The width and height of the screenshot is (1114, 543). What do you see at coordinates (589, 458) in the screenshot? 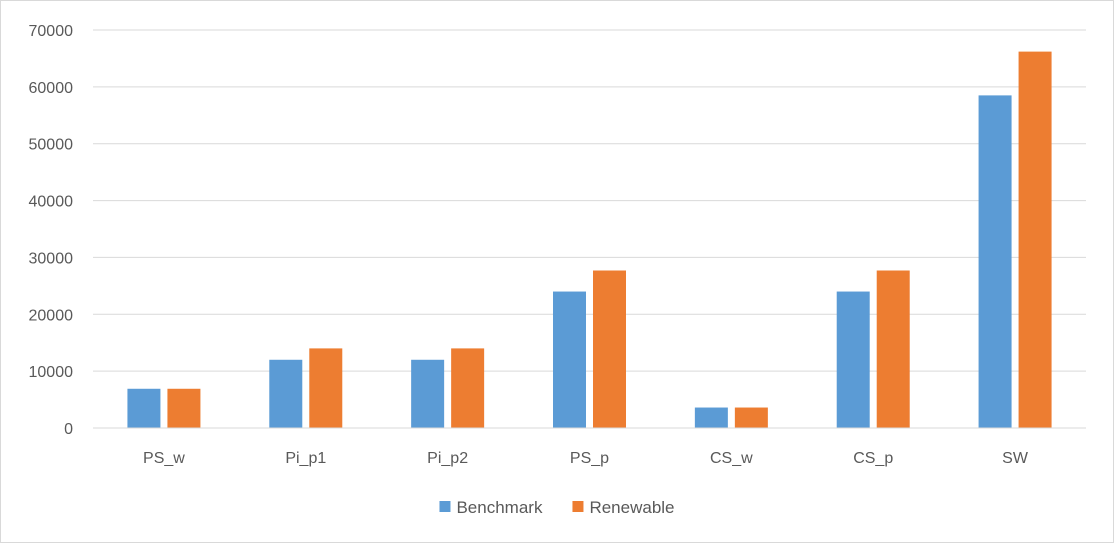
I see `x-tick-label: PS_p` at bounding box center [589, 458].